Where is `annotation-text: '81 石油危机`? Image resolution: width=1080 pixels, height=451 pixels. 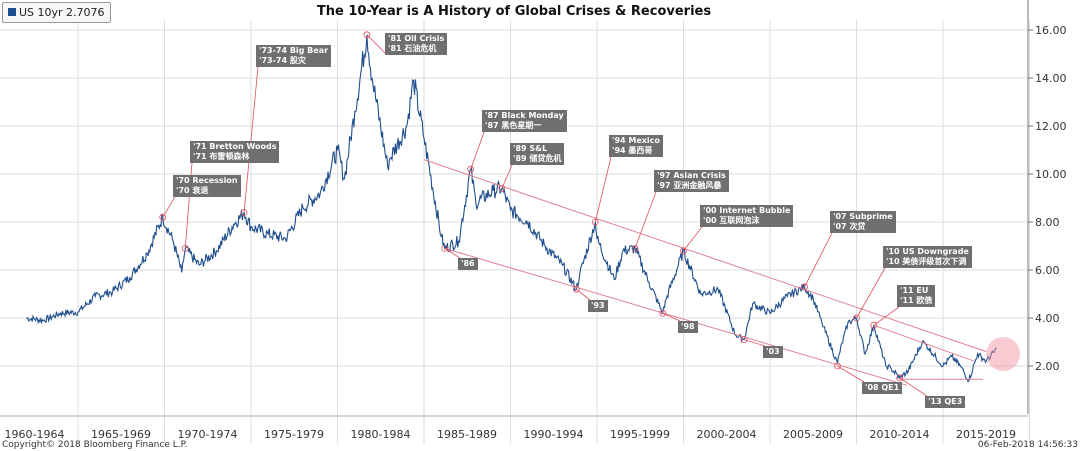
annotation-text: '81 石油危机 is located at coordinates (412, 48).